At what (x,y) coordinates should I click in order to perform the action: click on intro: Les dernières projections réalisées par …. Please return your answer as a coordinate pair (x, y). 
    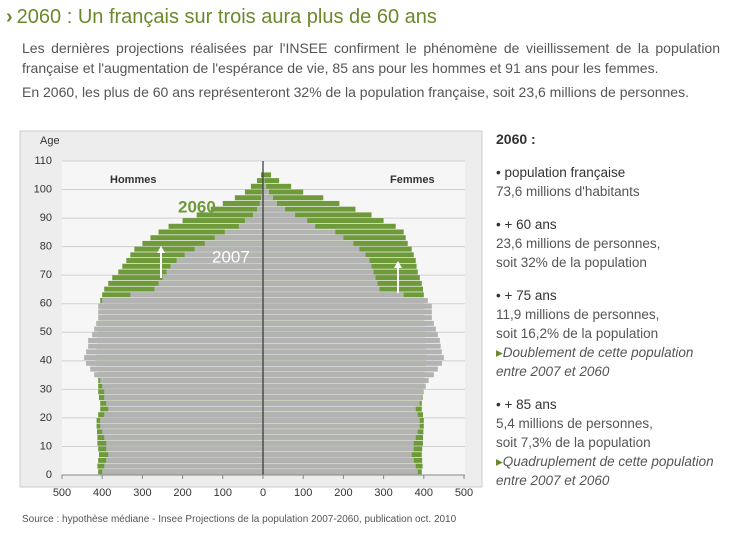
    Looking at the image, I should click on (371, 58).